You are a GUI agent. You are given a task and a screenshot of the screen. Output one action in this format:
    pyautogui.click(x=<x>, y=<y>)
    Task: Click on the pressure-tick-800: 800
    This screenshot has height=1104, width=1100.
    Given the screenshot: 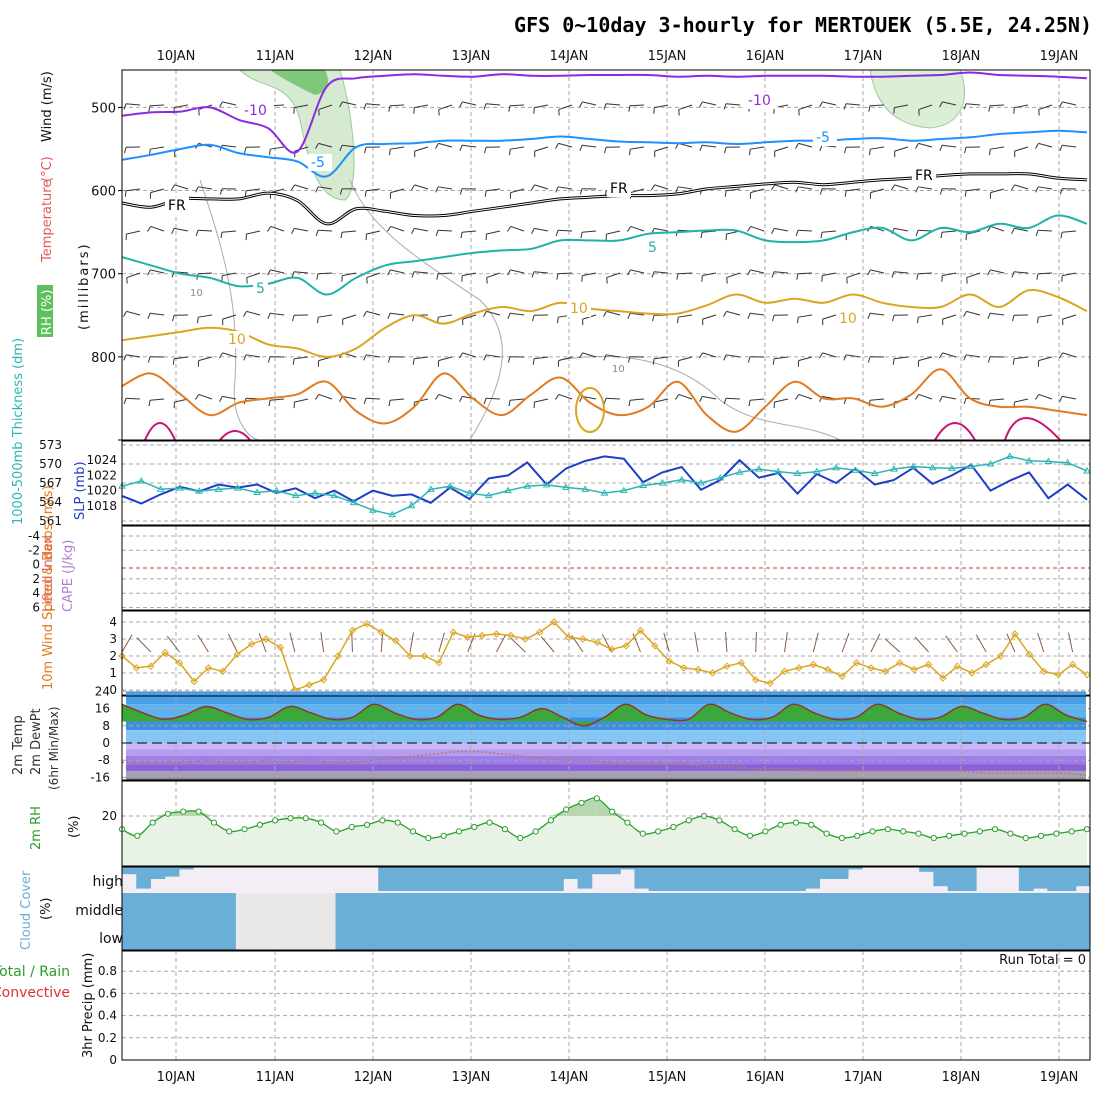 What is the action you would take?
    pyautogui.click(x=103, y=358)
    